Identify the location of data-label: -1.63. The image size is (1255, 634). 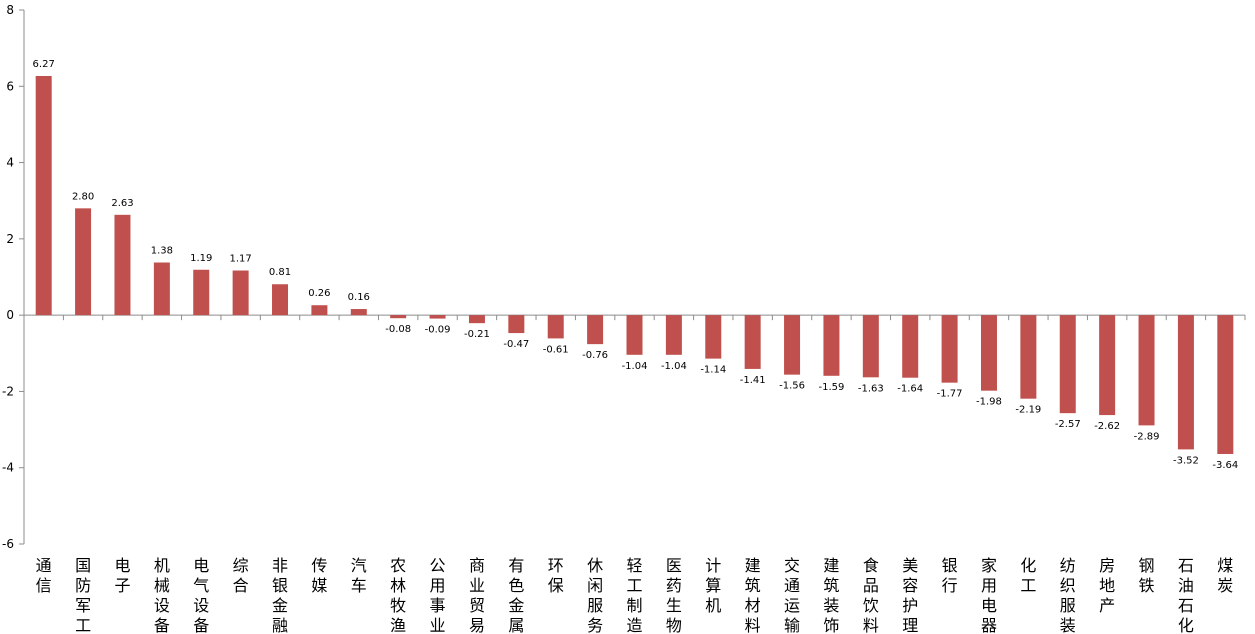
(871, 388).